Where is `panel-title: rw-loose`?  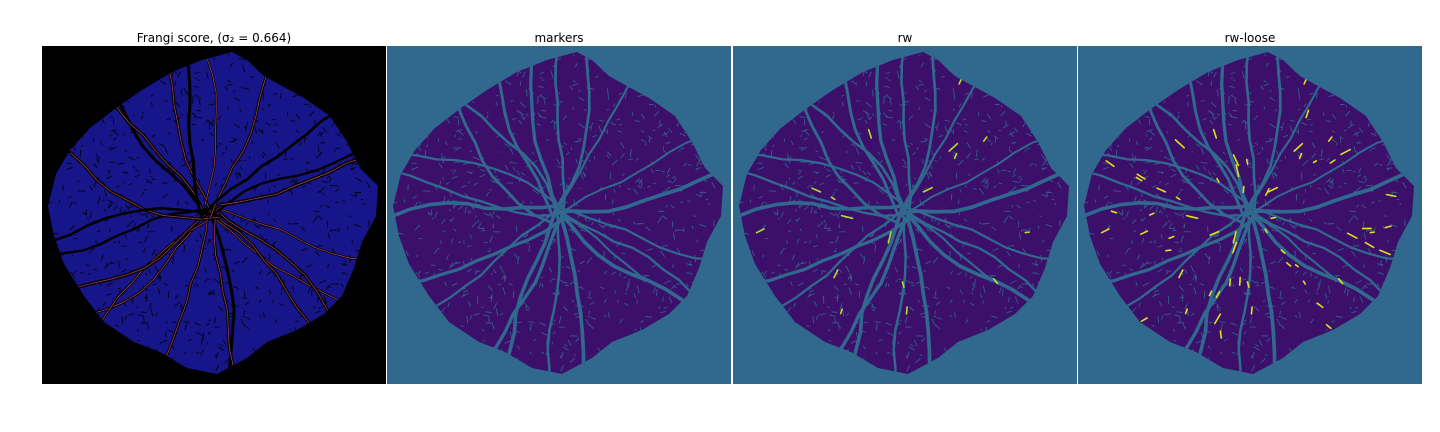
panel-title: rw-loose is located at coordinates (1250, 38).